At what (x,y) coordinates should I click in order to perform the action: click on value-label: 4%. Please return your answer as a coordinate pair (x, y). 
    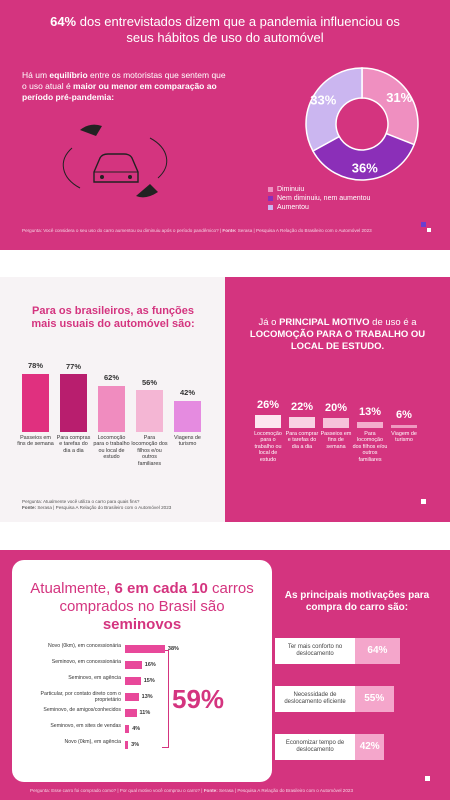
    Looking at the image, I should click on (136, 729).